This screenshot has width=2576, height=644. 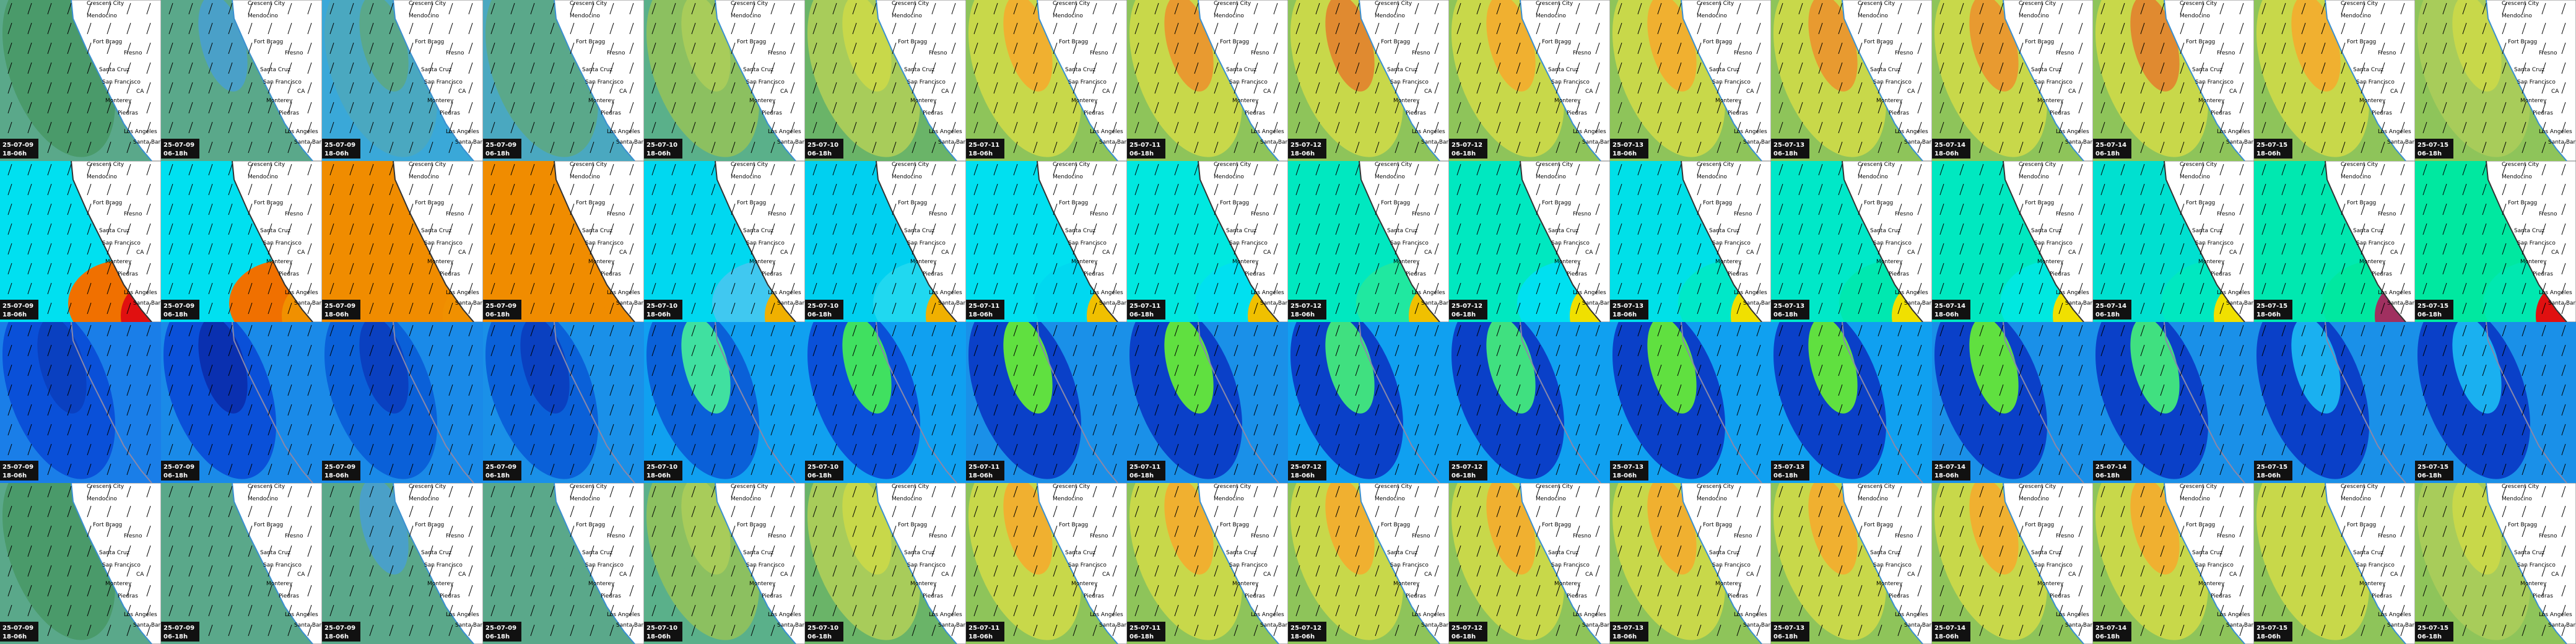 What do you see at coordinates (1628, 145) in the screenshot?
I see `date-label: 25-07-13` at bounding box center [1628, 145].